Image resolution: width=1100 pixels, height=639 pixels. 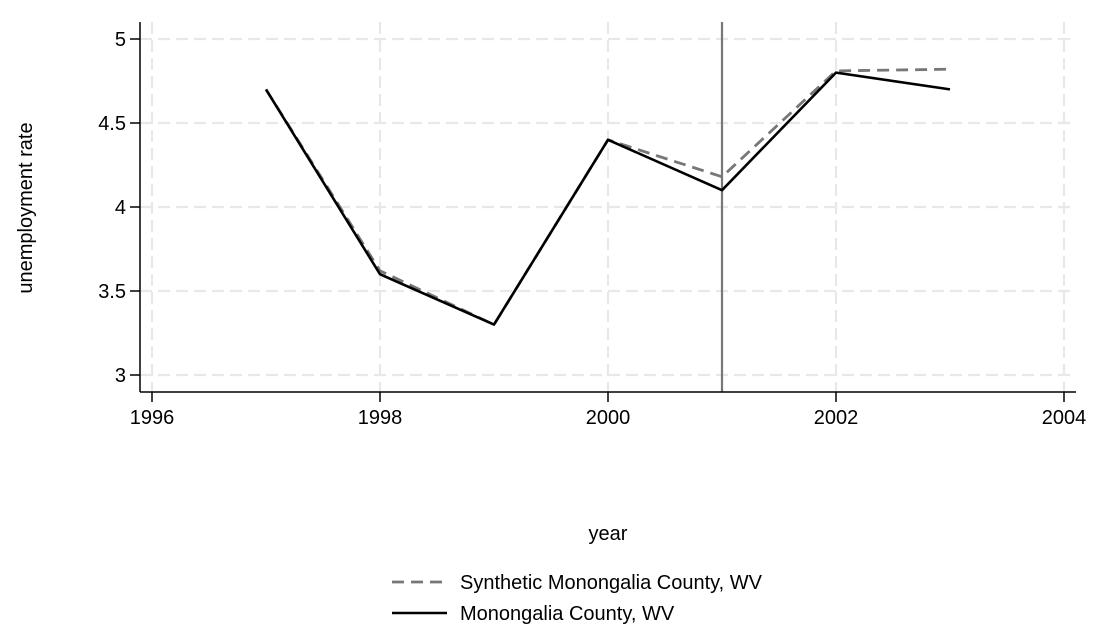 I want to click on x-tick-label: 2000, so click(x=608, y=418).